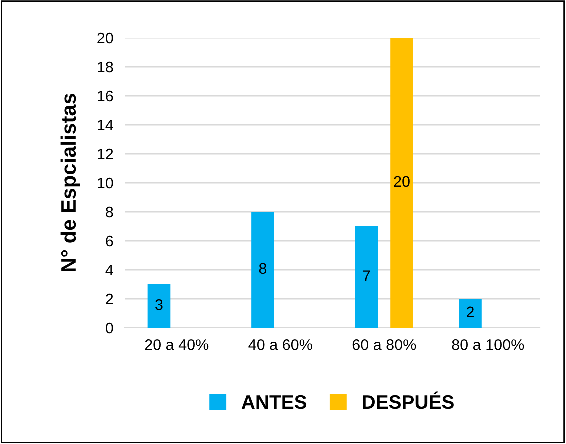 The width and height of the screenshot is (566, 444). I want to click on y-tick-label: 18, so click(106, 67).